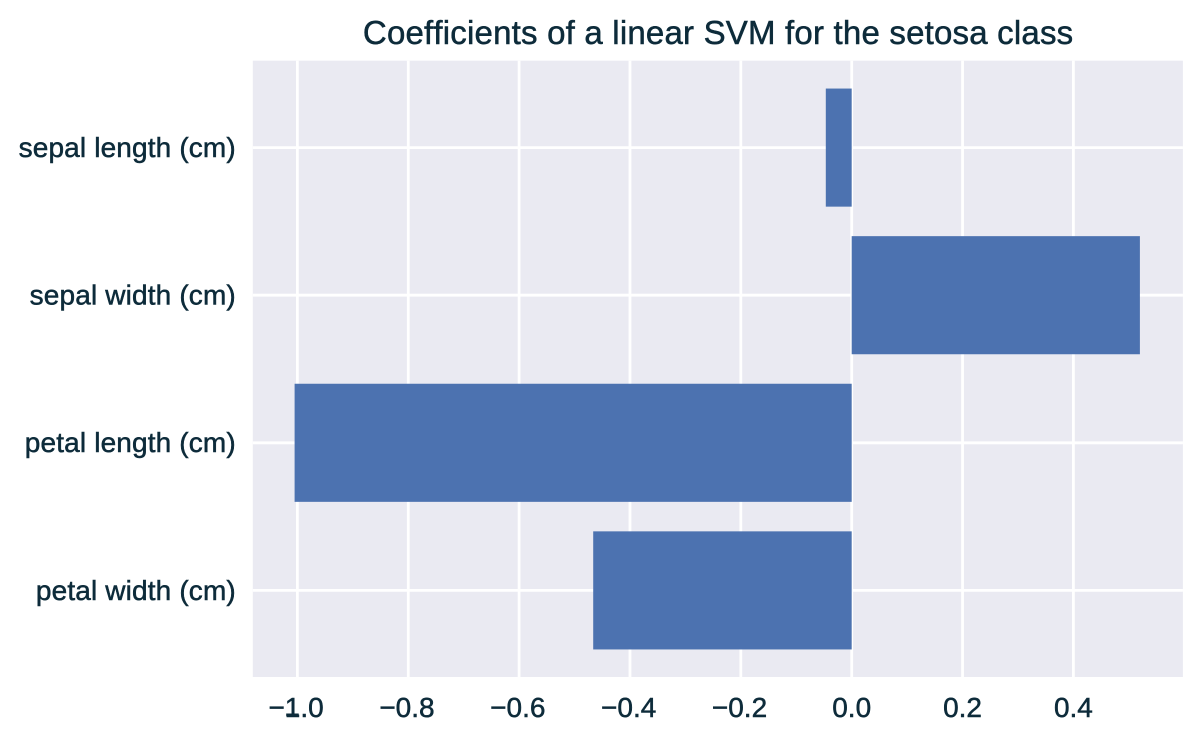 This screenshot has width=1202, height=742. What do you see at coordinates (295, 707) in the screenshot?
I see `svg-text: −1.0` at bounding box center [295, 707].